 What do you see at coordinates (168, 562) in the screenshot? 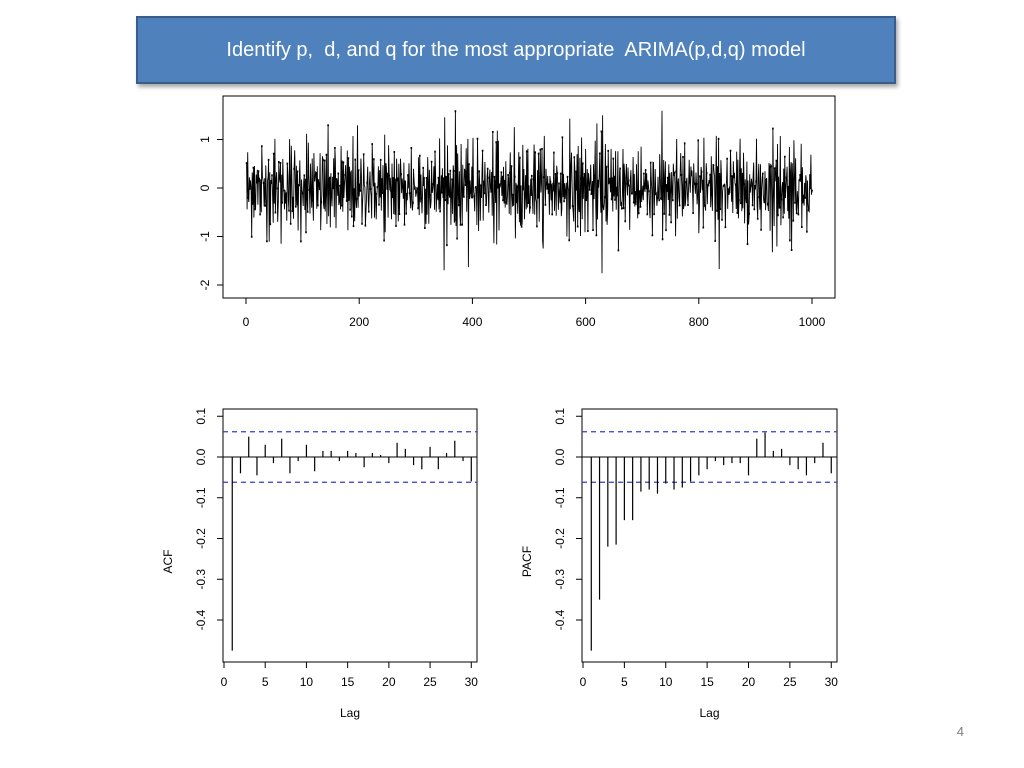
I see `y-axis-title: ACF` at bounding box center [168, 562].